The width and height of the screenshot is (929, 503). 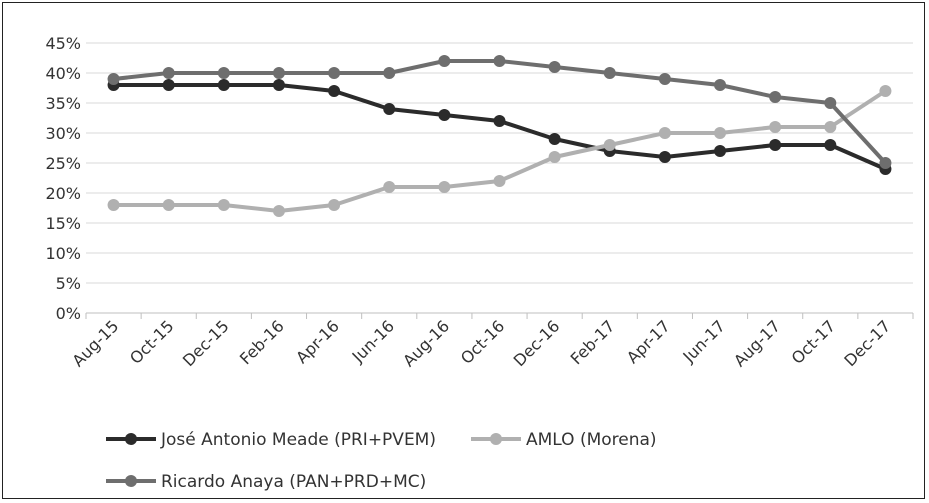 I want to click on legend-entry: José Antonio Meade (PRI+PVEM), so click(x=271, y=440).